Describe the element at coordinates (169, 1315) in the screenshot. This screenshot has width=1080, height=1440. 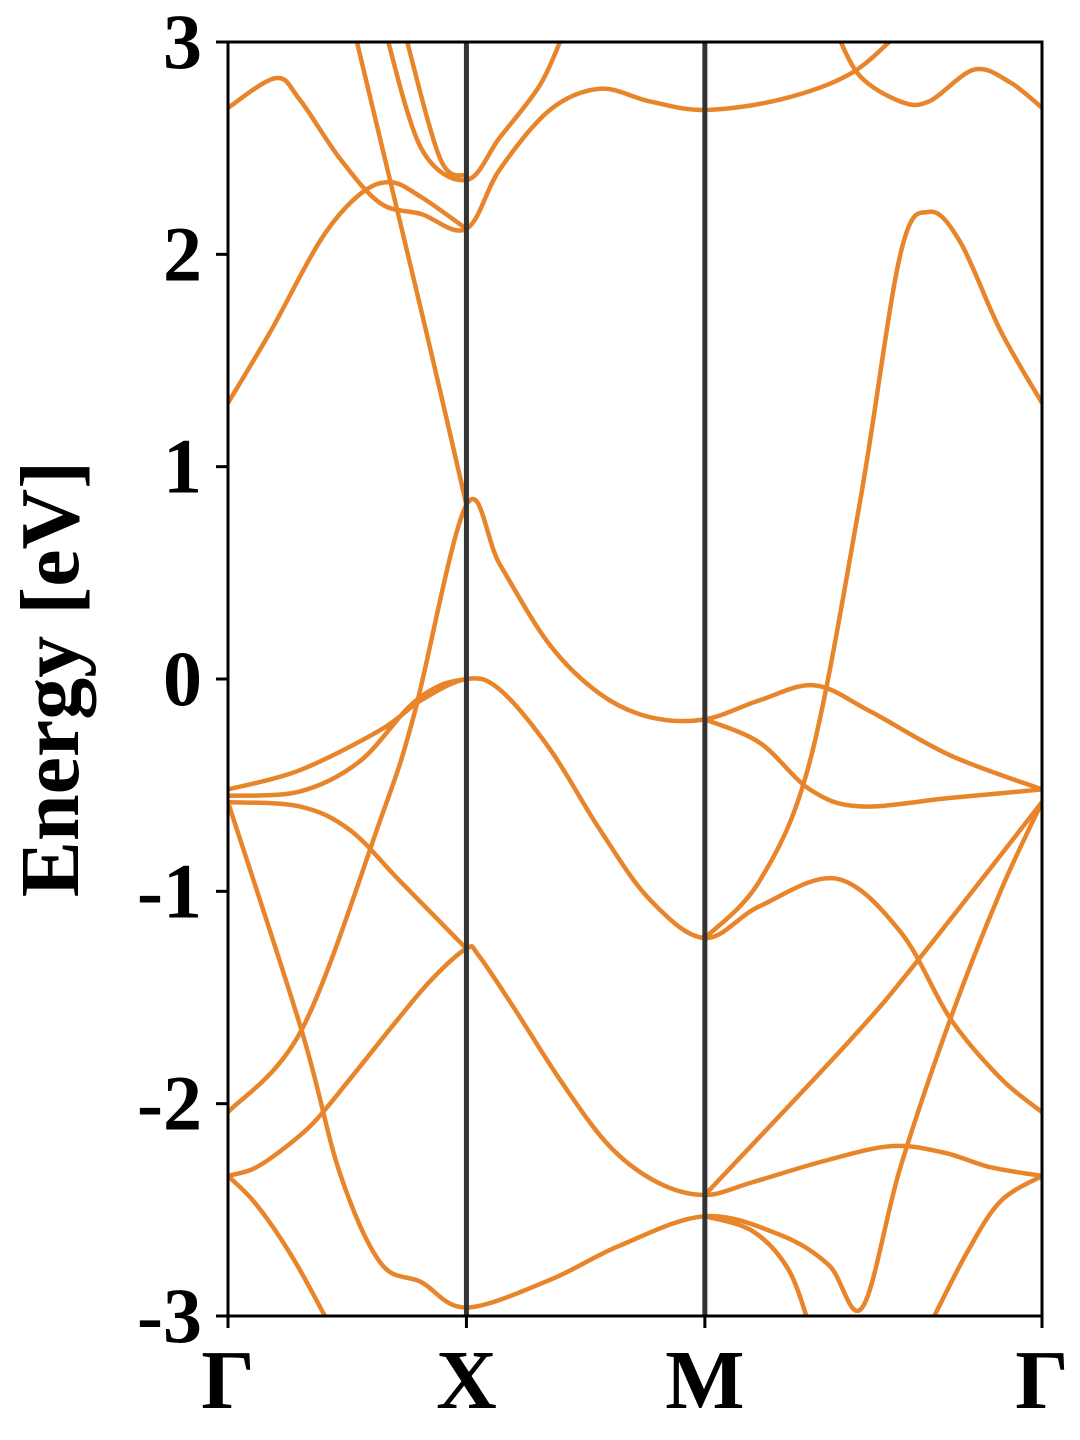
I see `y-tick-label: -3` at that location.